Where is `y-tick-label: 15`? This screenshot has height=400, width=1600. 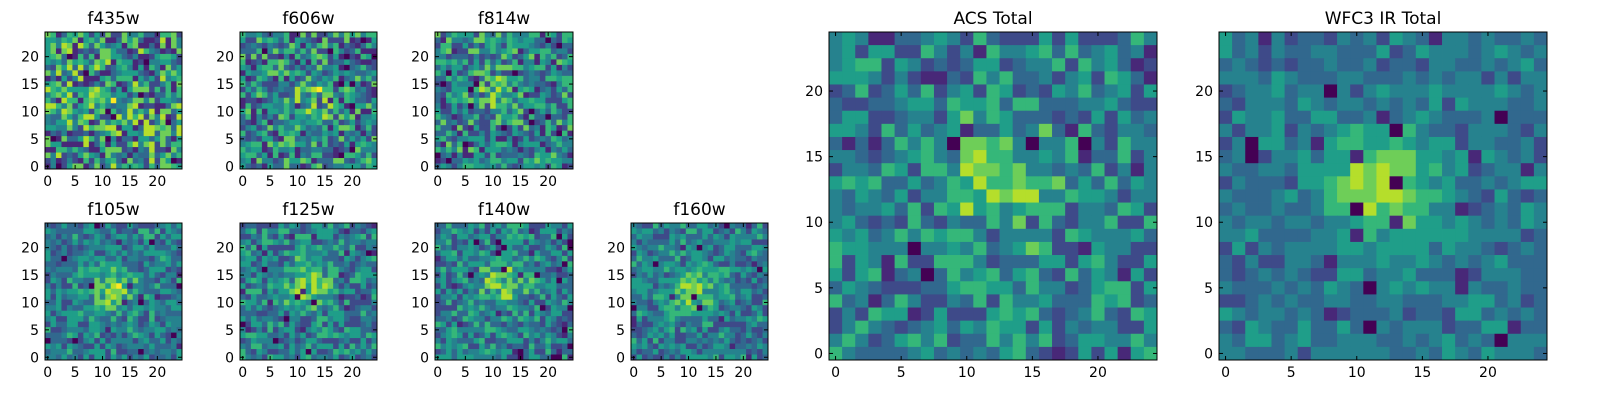 y-tick-label: 15 is located at coordinates (225, 276).